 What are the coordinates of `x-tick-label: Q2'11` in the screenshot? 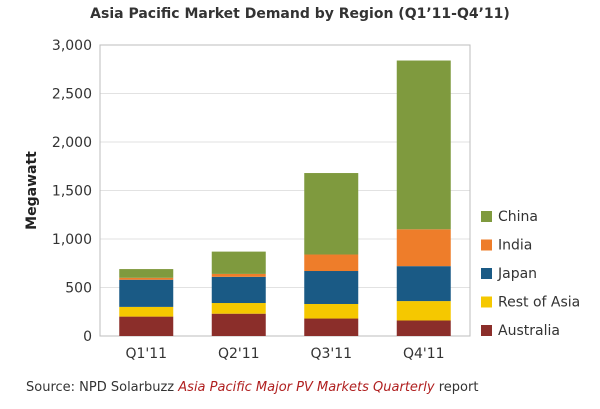 It's located at (239, 354).